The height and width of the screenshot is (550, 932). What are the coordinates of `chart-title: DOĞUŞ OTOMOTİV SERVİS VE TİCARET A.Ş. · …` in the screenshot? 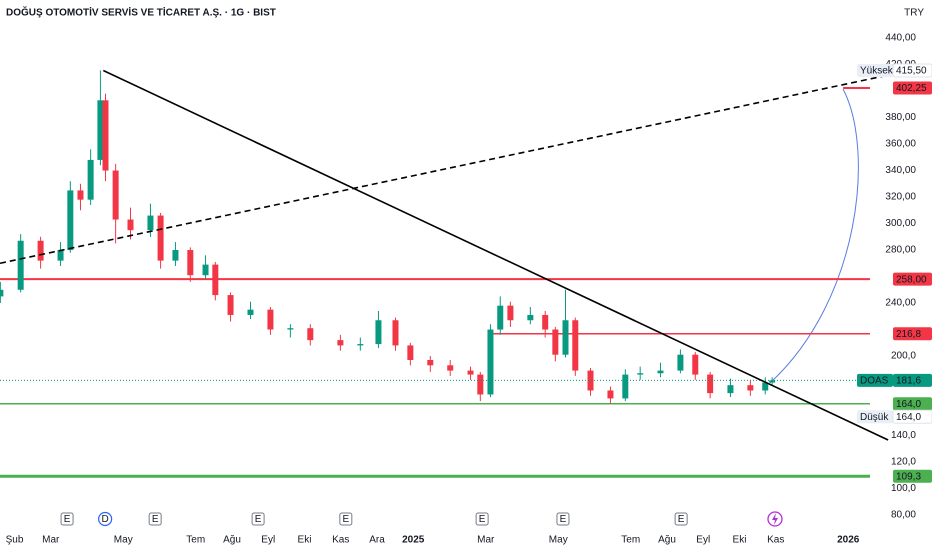 It's located at (141, 12).